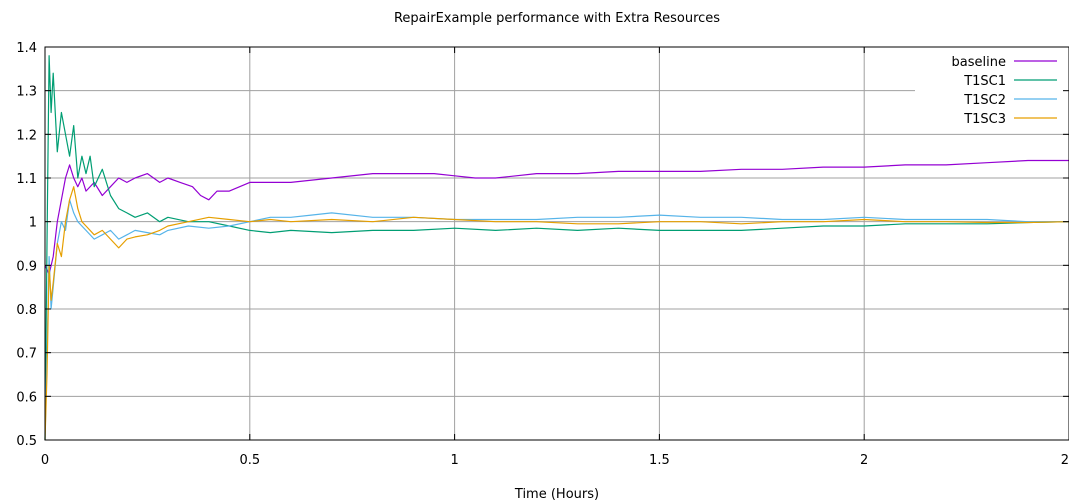 This screenshot has width=1069, height=504. What do you see at coordinates (26, 266) in the screenshot?
I see `y-tick-label: 0.9` at bounding box center [26, 266].